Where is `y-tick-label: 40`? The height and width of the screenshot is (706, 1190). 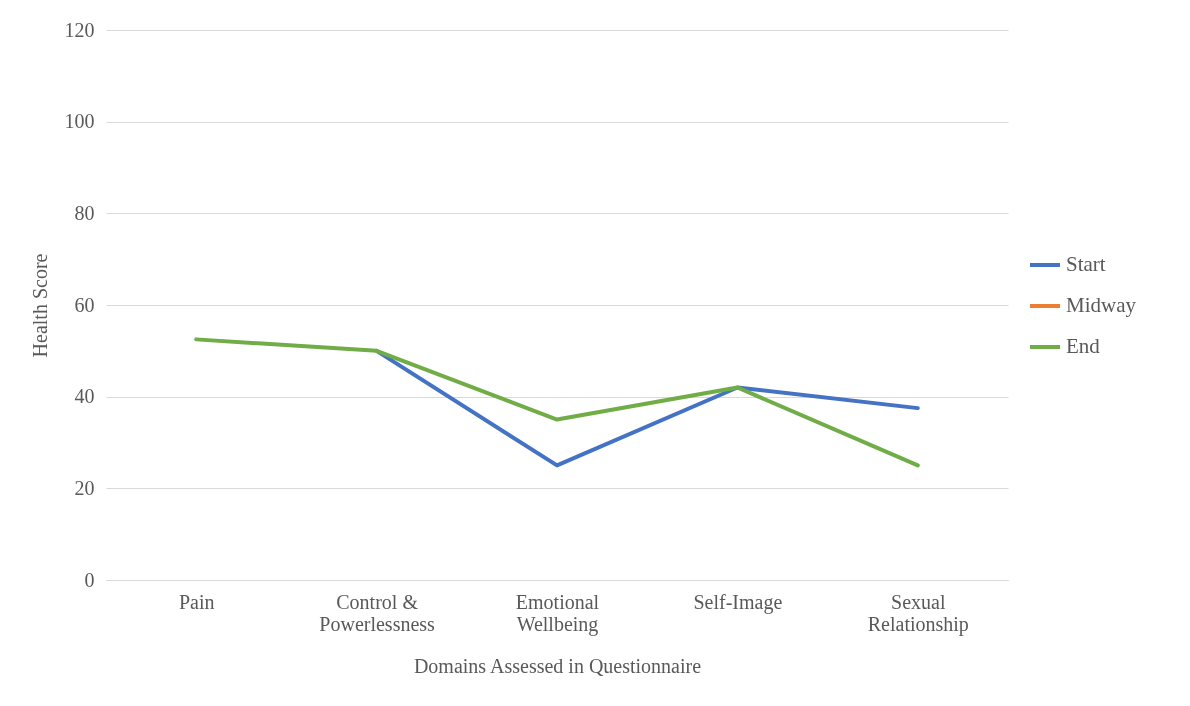 y-tick-label: 40 is located at coordinates (84, 396).